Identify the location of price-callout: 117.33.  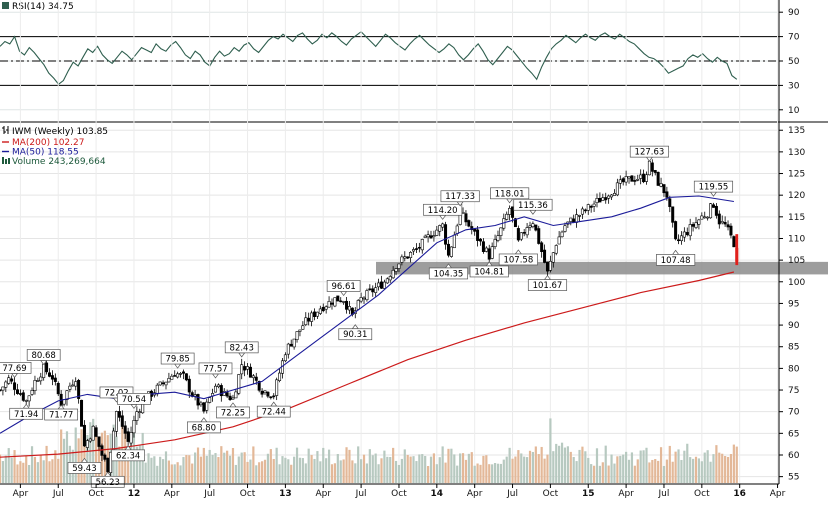
(460, 198).